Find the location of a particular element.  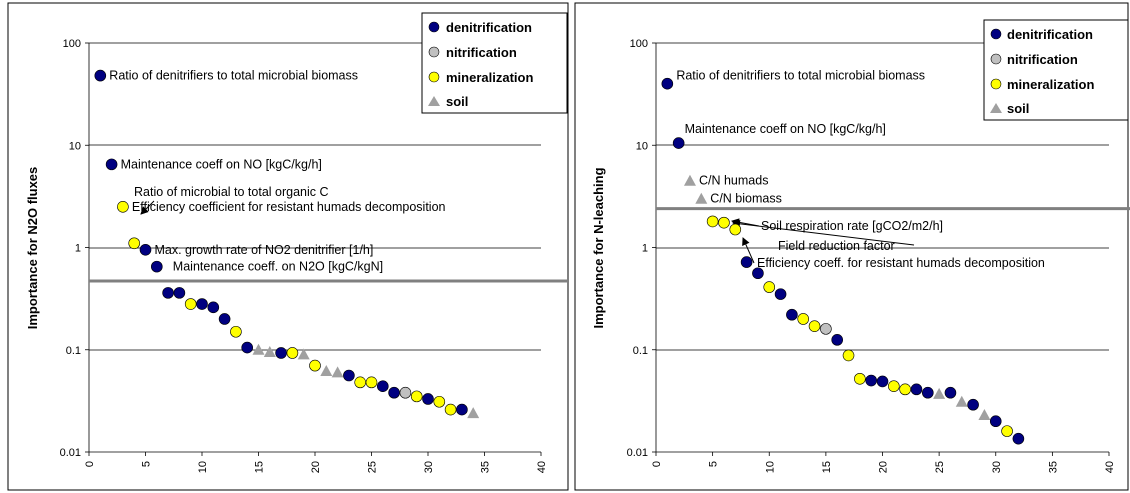

annotation-label: Field reduction factor is located at coordinates (836, 246).